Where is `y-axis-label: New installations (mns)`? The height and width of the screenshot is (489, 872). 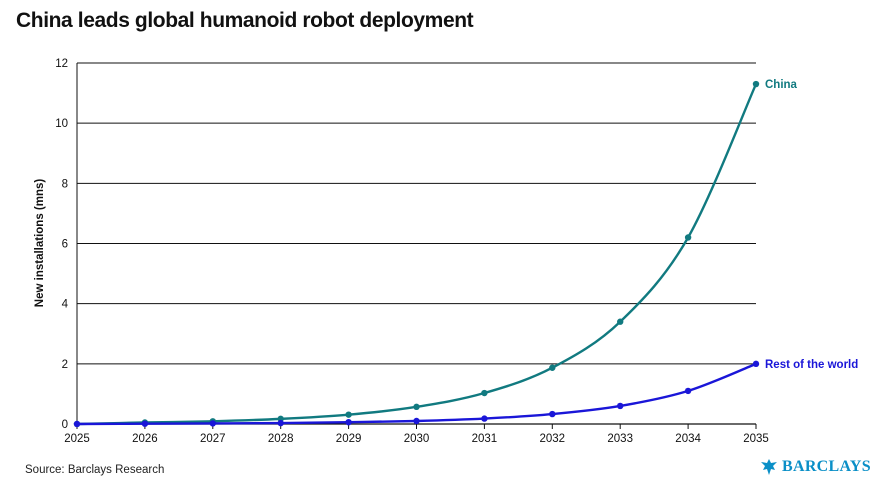
y-axis-label: New installations (mns) is located at coordinates (40, 243).